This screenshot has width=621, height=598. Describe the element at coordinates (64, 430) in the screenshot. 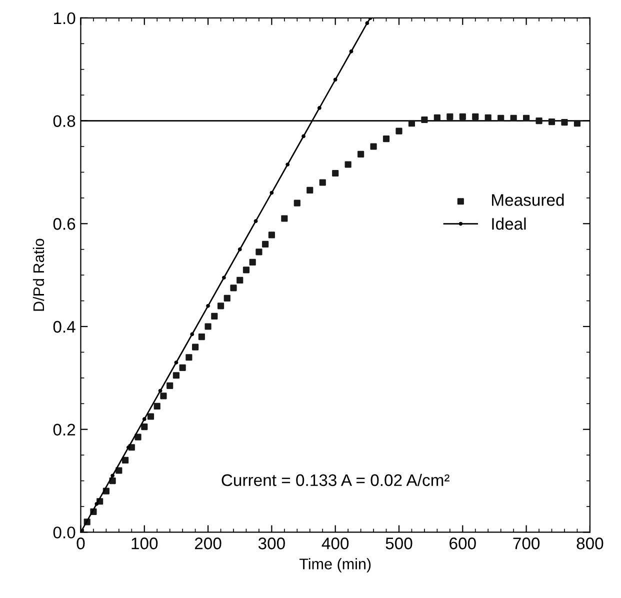

I see `y-tick-label: 0.2` at that location.